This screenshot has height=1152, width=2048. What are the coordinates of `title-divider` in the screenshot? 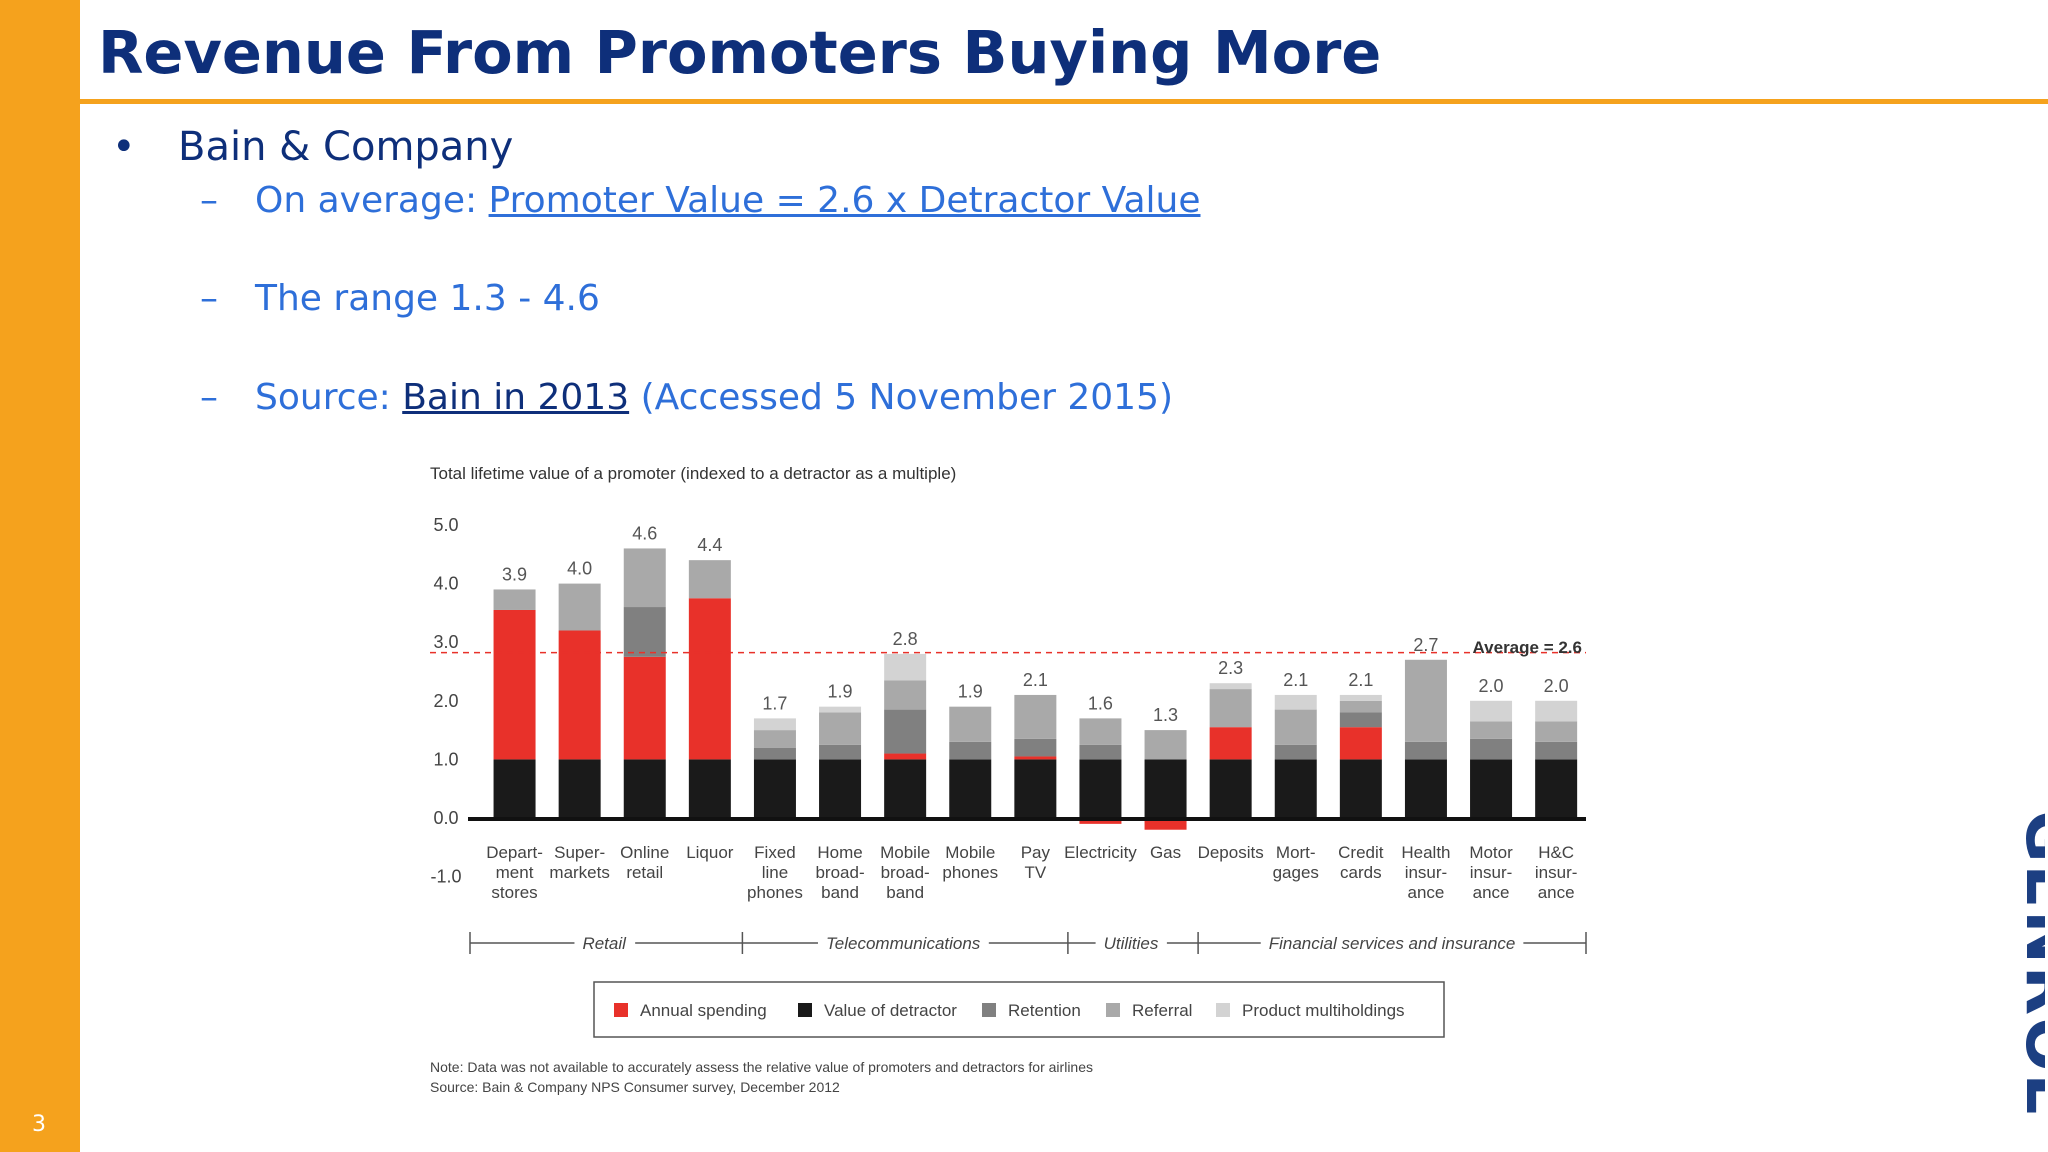 It's located at (1064, 101).